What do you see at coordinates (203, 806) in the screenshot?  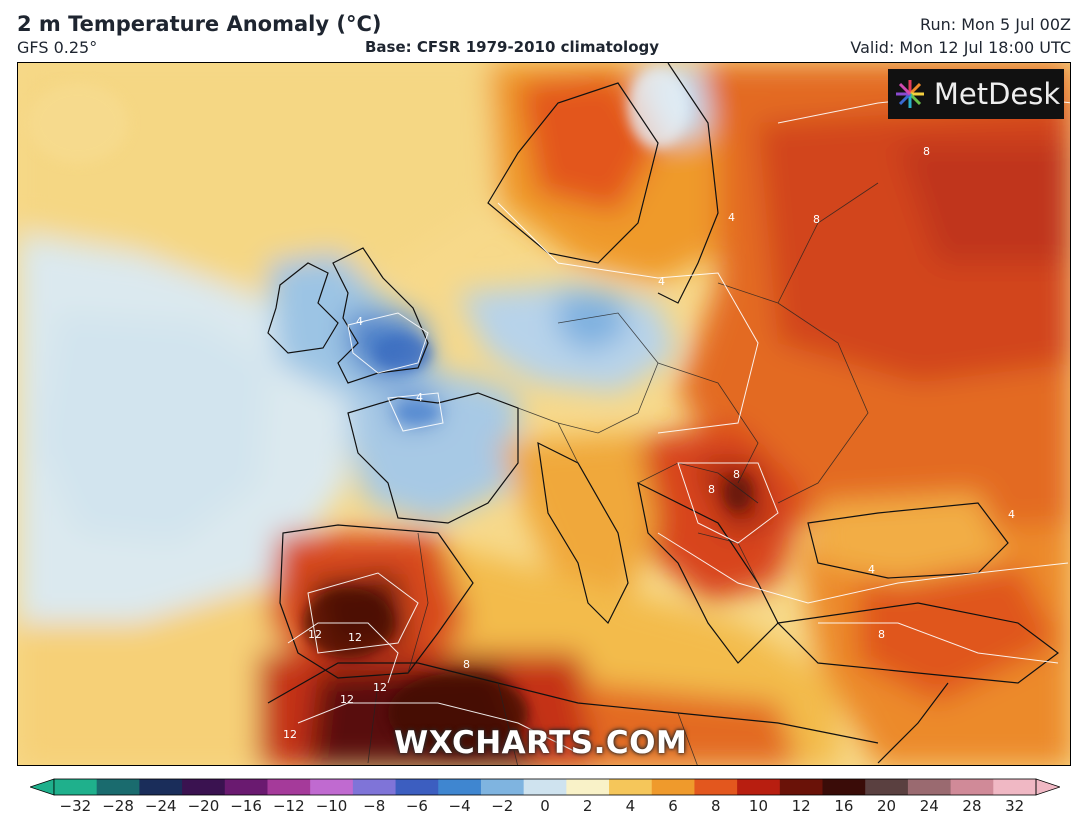 I see `colorbar-tick-label: −20` at bounding box center [203, 806].